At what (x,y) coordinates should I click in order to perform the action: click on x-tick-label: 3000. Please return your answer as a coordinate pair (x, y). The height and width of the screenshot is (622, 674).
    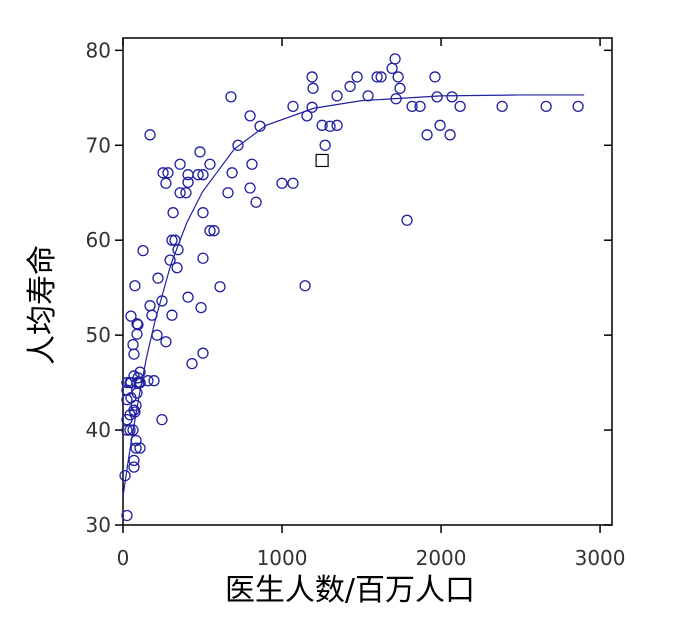
    Looking at the image, I should click on (600, 558).